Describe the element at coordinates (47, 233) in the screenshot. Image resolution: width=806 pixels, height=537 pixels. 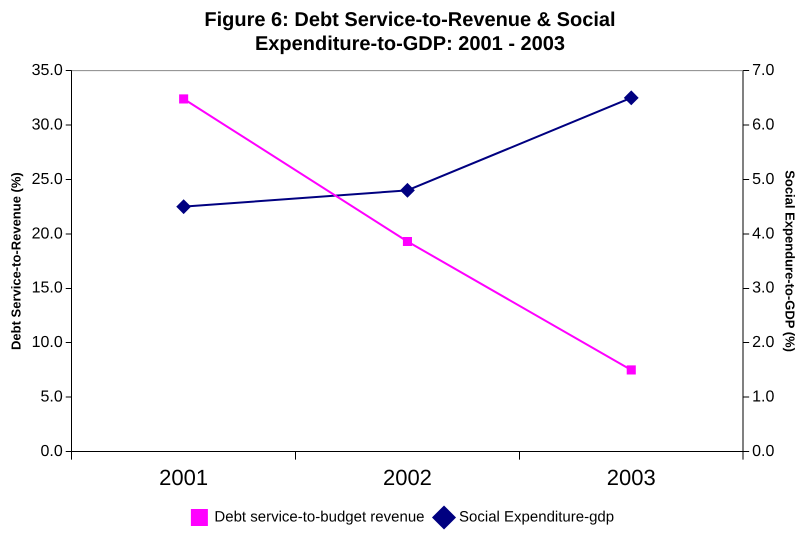
I see `y-tick-label: 20.0` at that location.